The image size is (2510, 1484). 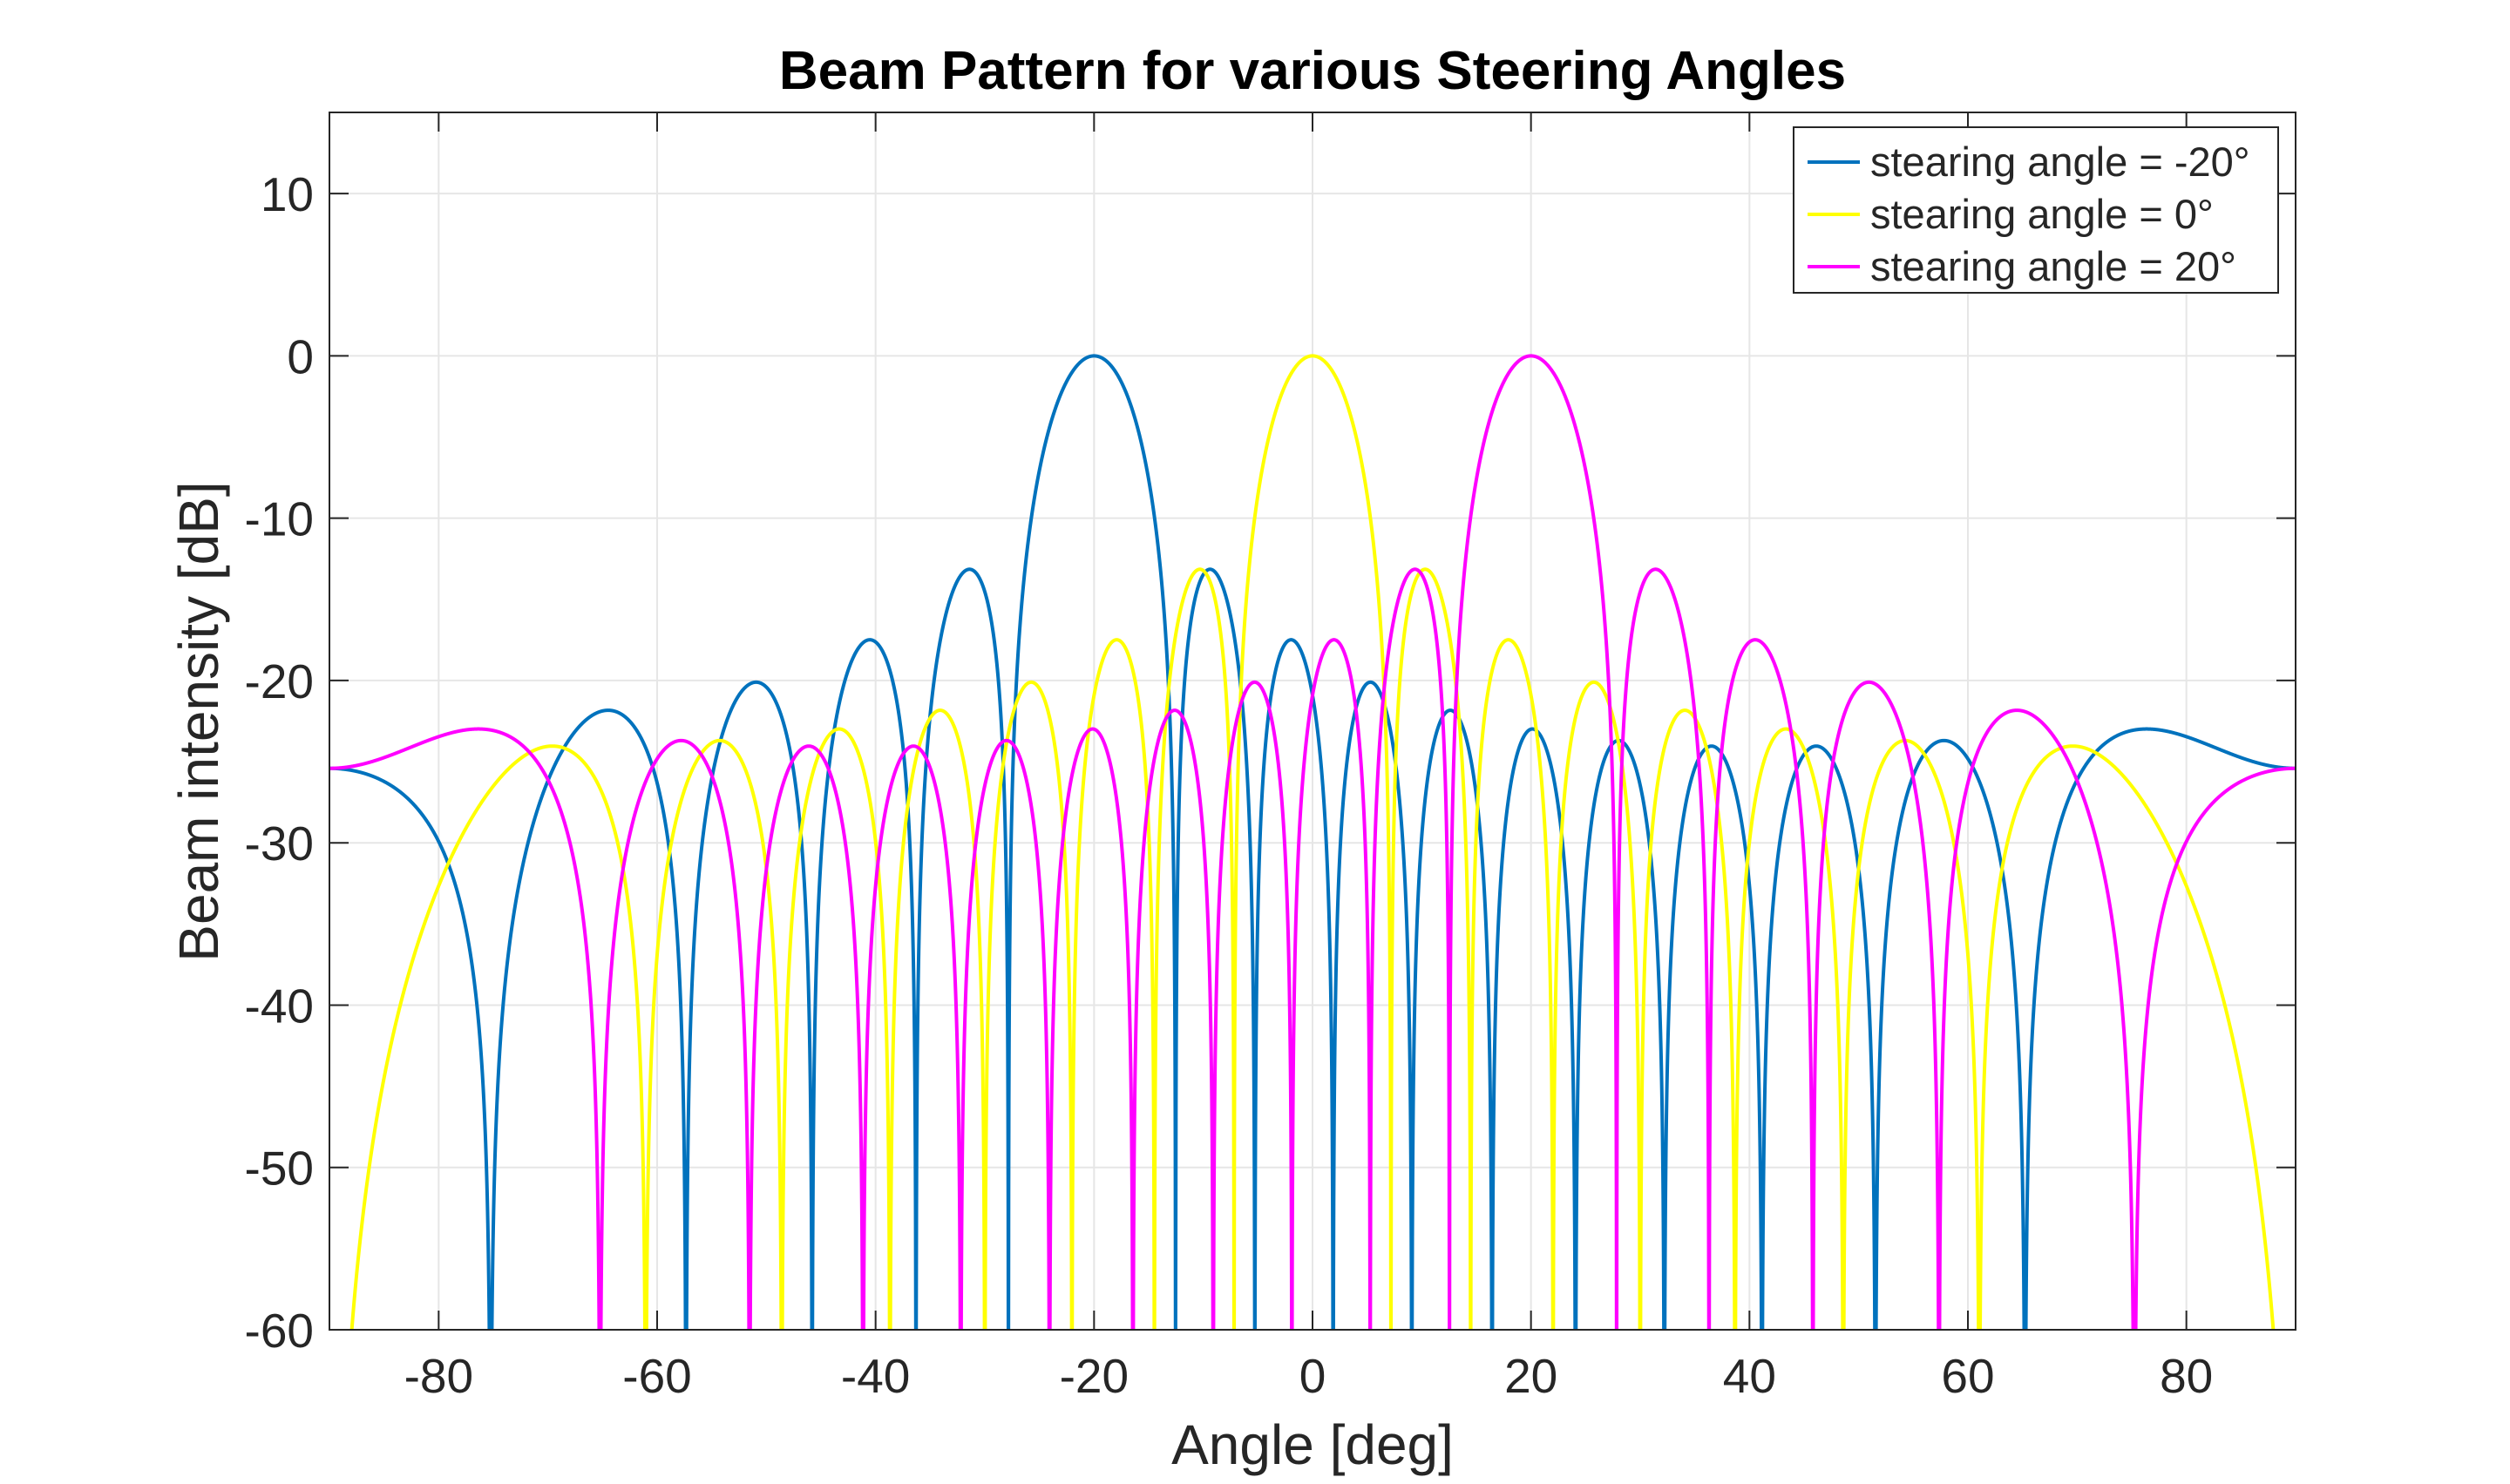 I want to click on y-tick-label: -50, so click(x=280, y=1169).